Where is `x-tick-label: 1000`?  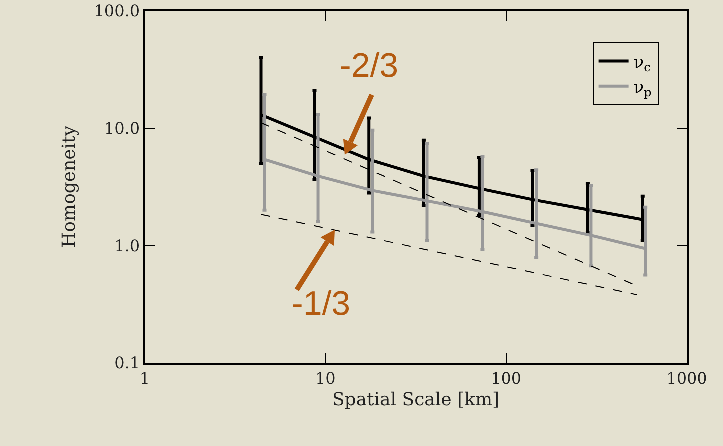
x-tick-label: 1000 is located at coordinates (687, 378).